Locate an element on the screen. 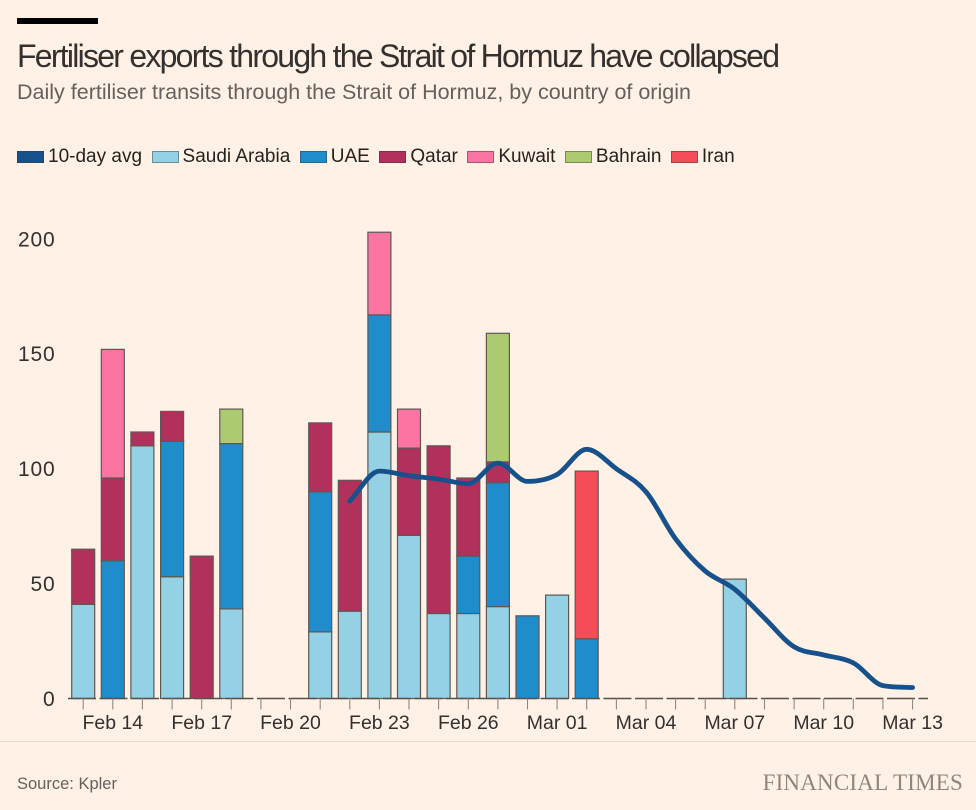 The width and height of the screenshot is (976, 810). svg-text: 50 is located at coordinates (43, 584).